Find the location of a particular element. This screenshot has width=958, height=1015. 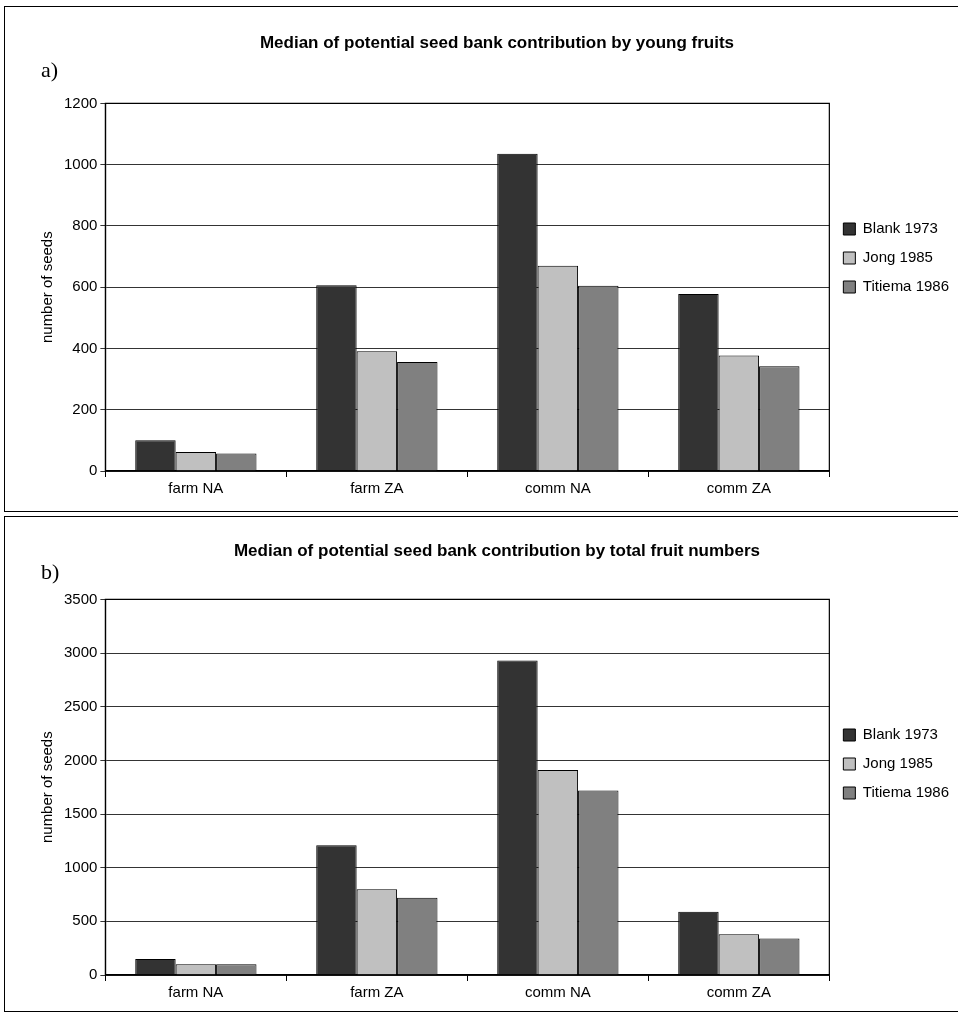

text: b) is located at coordinates (50, 571).